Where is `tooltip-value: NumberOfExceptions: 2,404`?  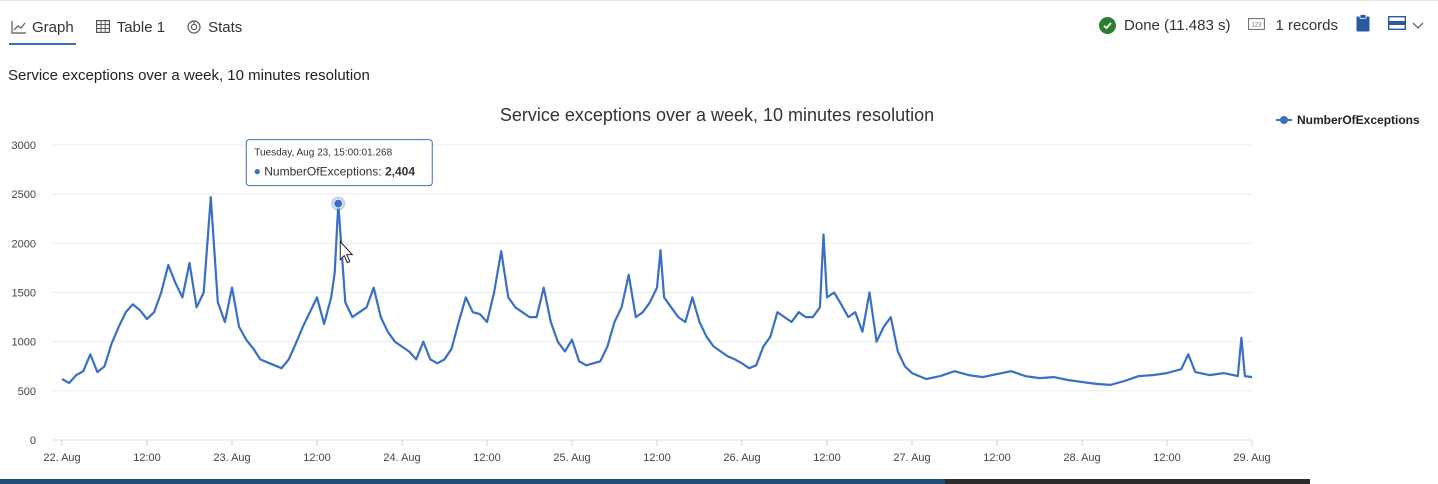
tooltip-value: NumberOfExceptions: 2,404 is located at coordinates (339, 172).